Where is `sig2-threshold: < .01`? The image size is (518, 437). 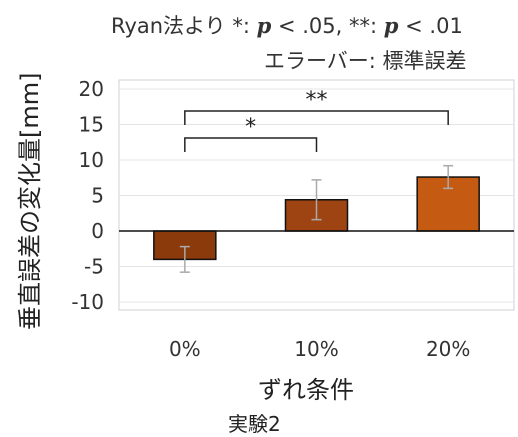
sig2-threshold: < .01 is located at coordinates (434, 26).